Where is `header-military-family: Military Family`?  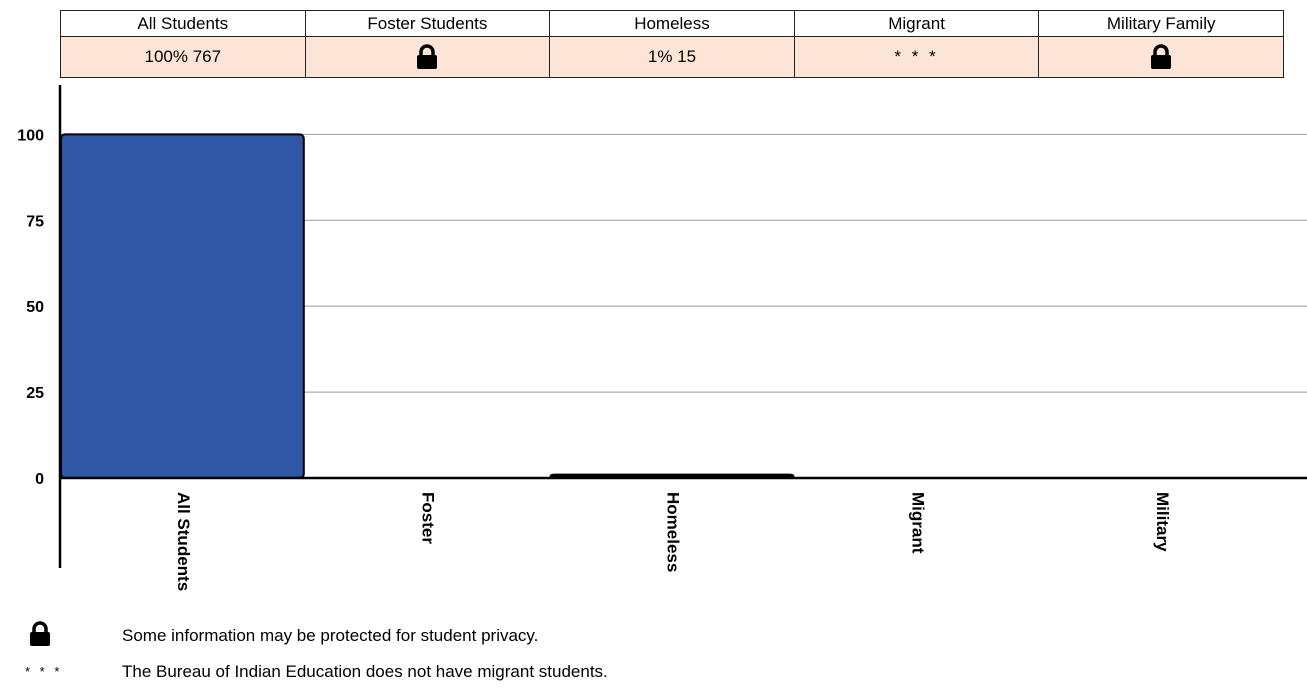 header-military-family: Military Family is located at coordinates (1161, 23).